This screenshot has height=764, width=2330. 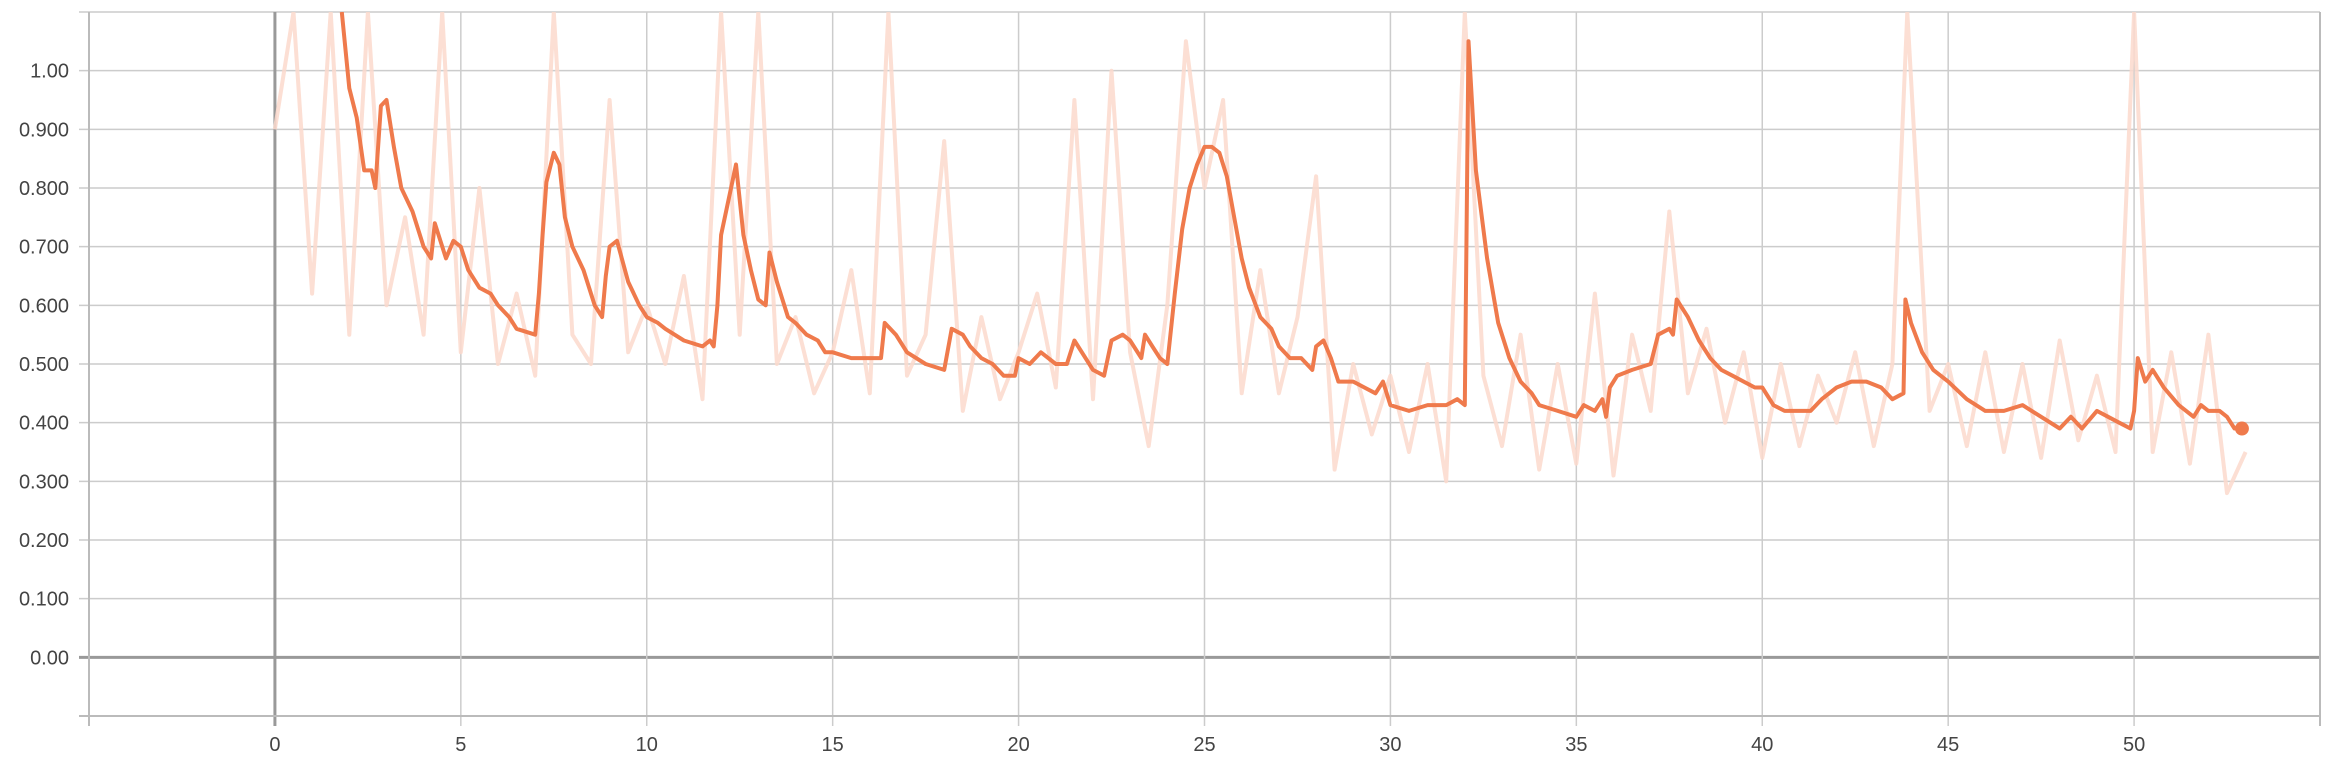 I want to click on y-tick-label: 0.800, so click(x=44, y=189).